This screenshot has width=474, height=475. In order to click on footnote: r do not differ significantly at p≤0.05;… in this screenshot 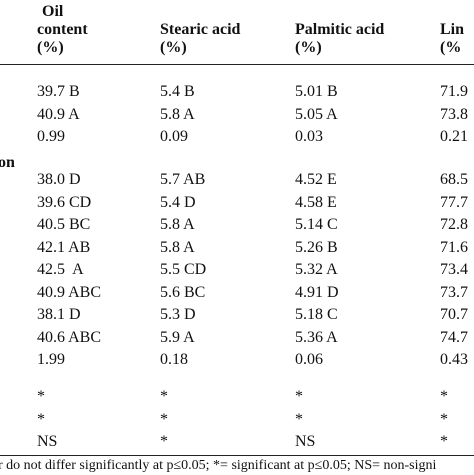, I will do `click(218, 465)`.